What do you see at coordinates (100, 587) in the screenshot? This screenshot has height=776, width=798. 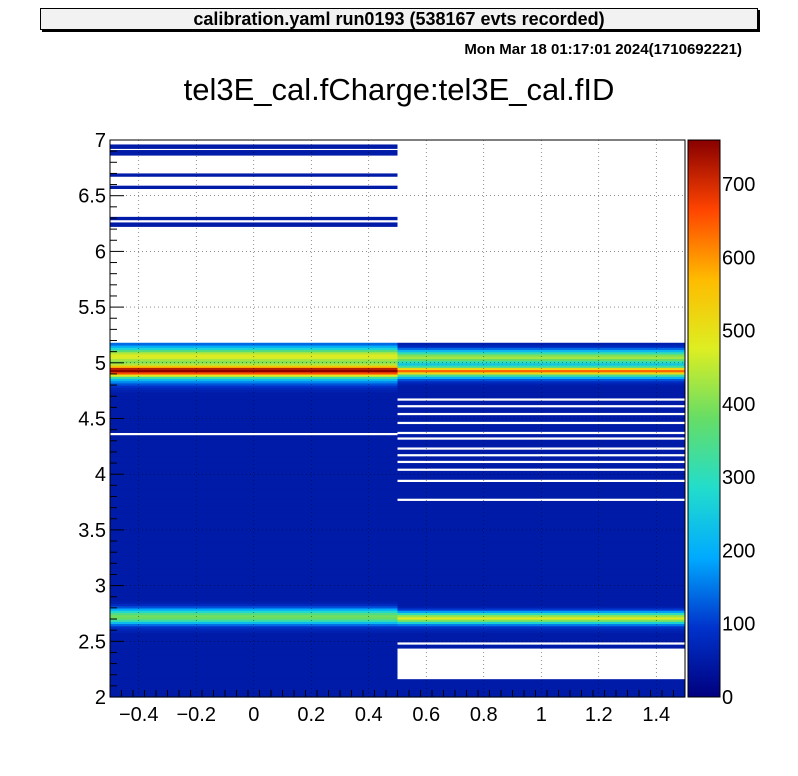 I see `y-tick-label: 3` at bounding box center [100, 587].